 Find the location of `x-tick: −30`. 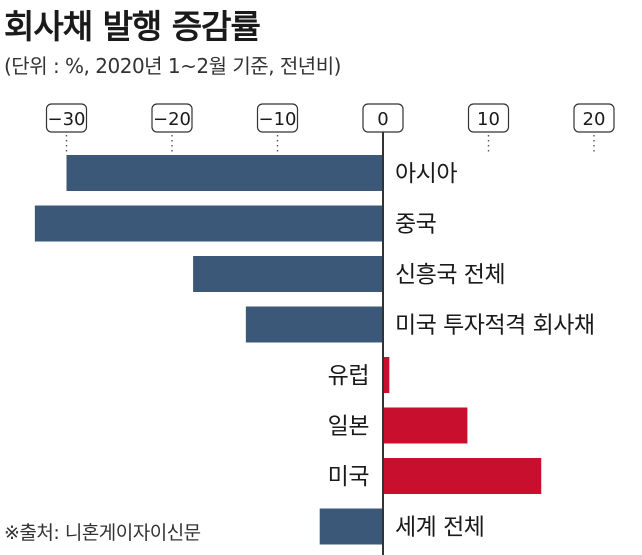

x-tick: −30 is located at coordinates (66, 127).